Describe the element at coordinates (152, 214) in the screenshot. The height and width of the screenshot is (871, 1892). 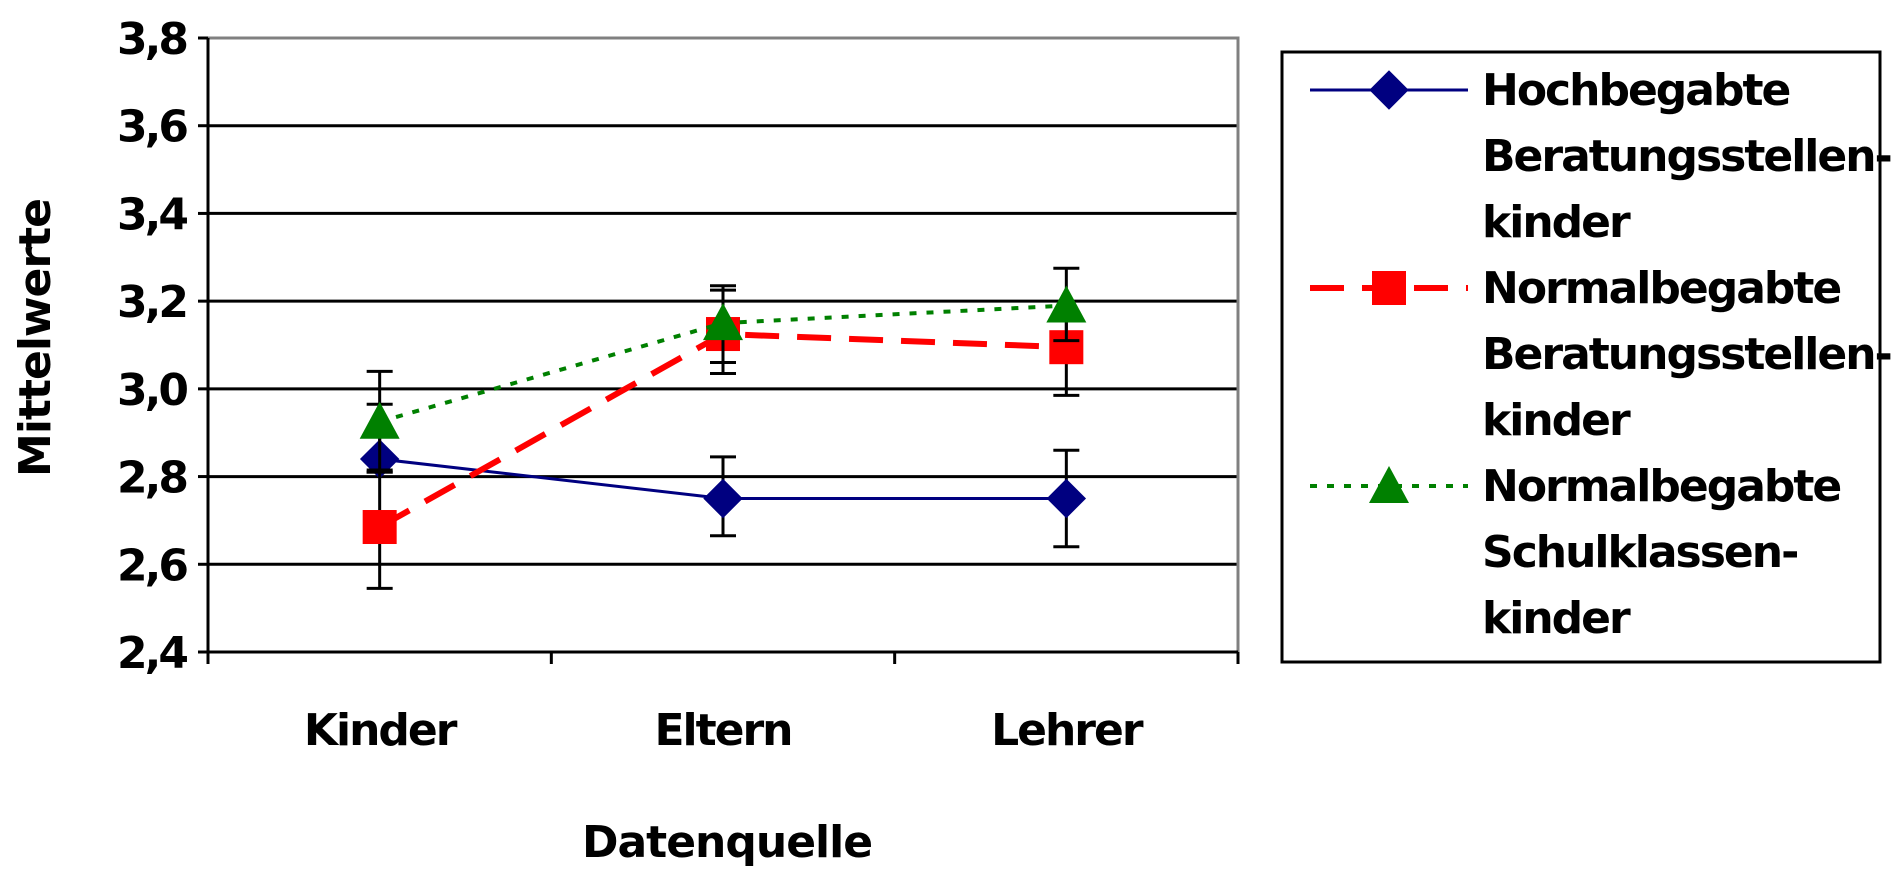
I see `y-tick-label: 3,4` at that location.